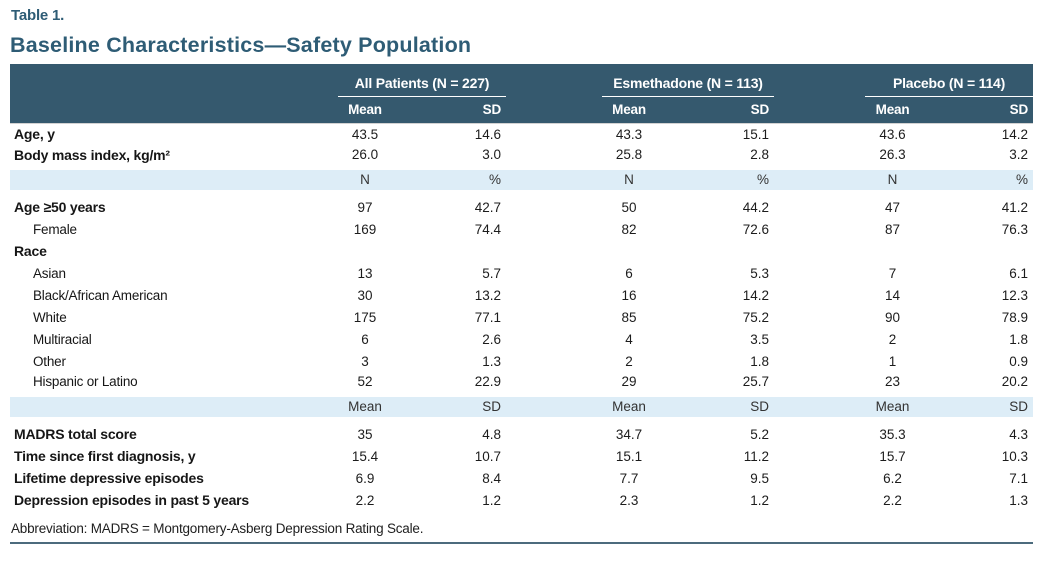 This screenshot has height=562, width=1042. I want to click on value-cell: 1.3, so click(1019, 500).